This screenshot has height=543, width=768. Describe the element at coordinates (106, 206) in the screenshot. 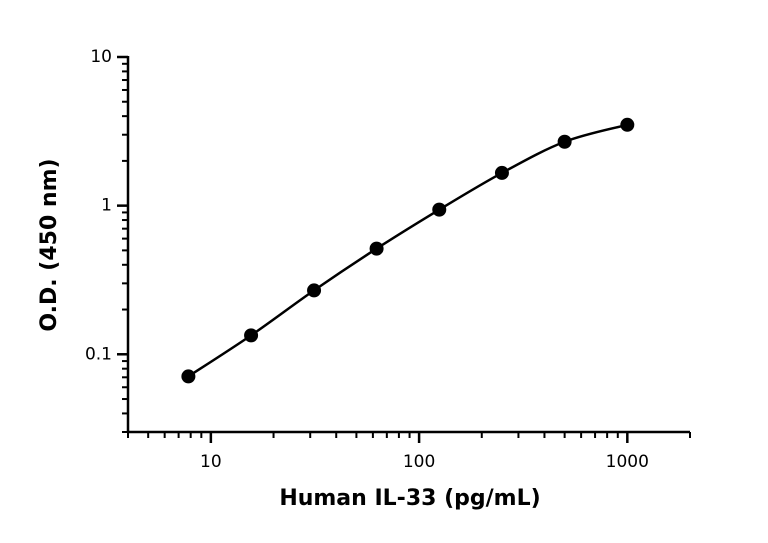

I see `y-tick-label: 1` at that location.